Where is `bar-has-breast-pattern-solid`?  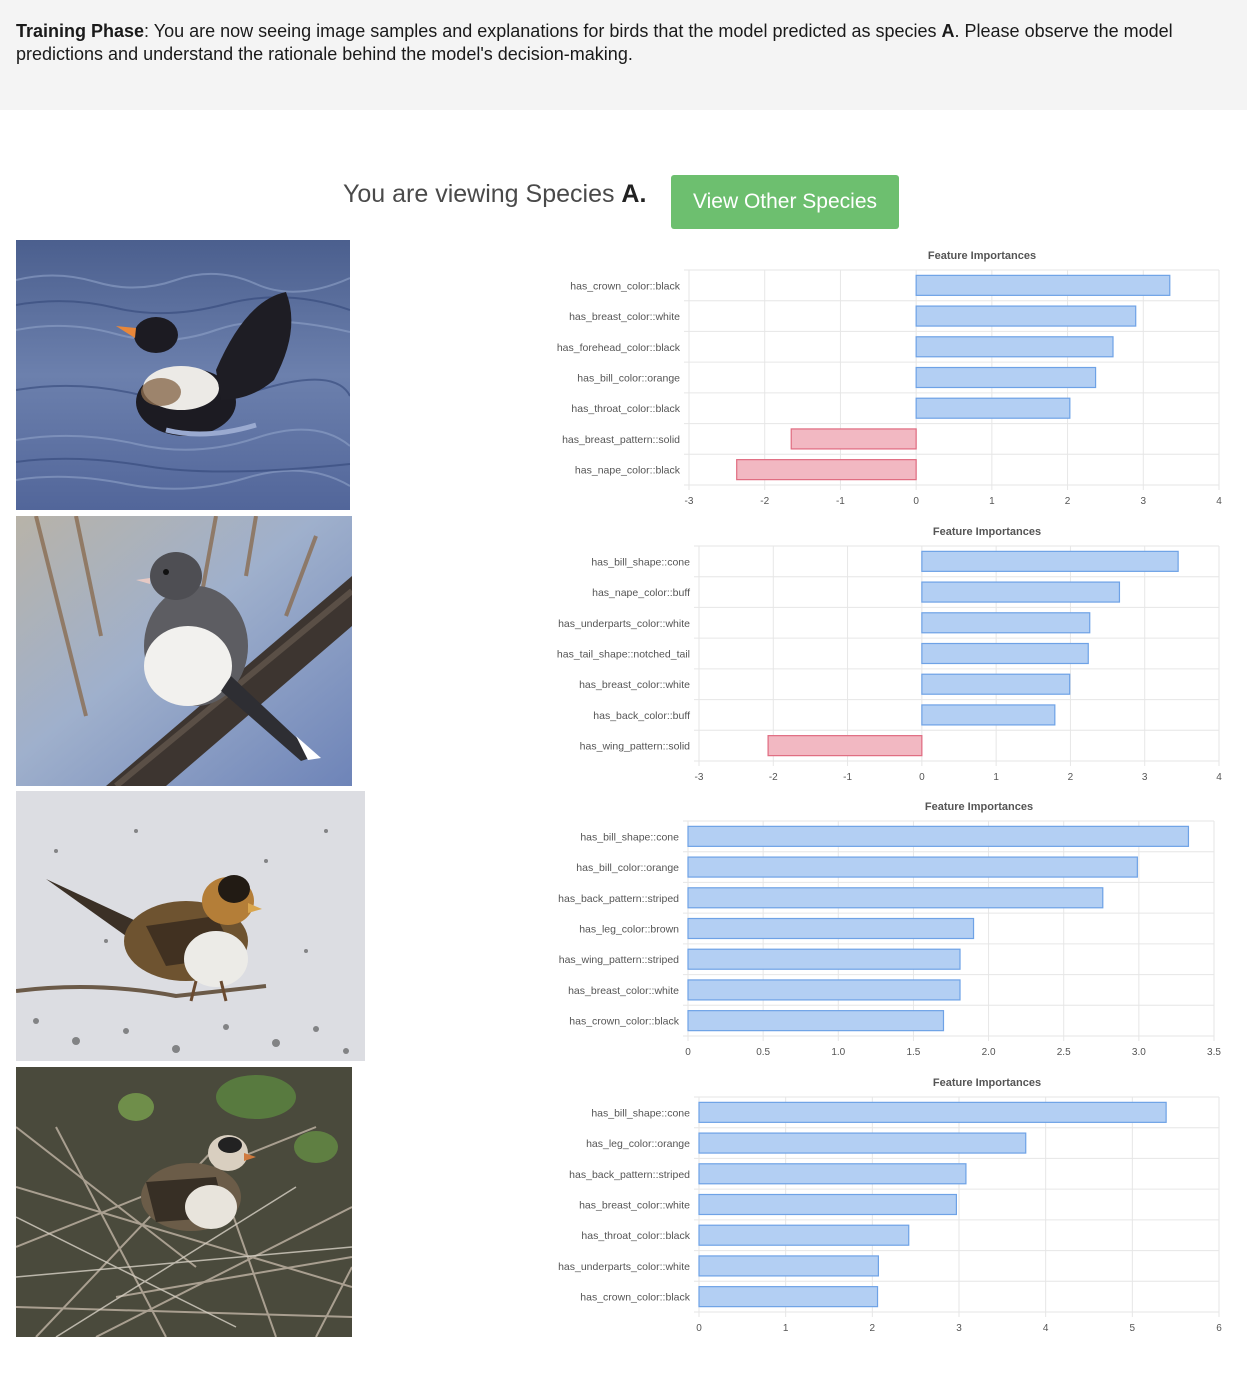
bar-has-breast-pattern-solid is located at coordinates (853, 439).